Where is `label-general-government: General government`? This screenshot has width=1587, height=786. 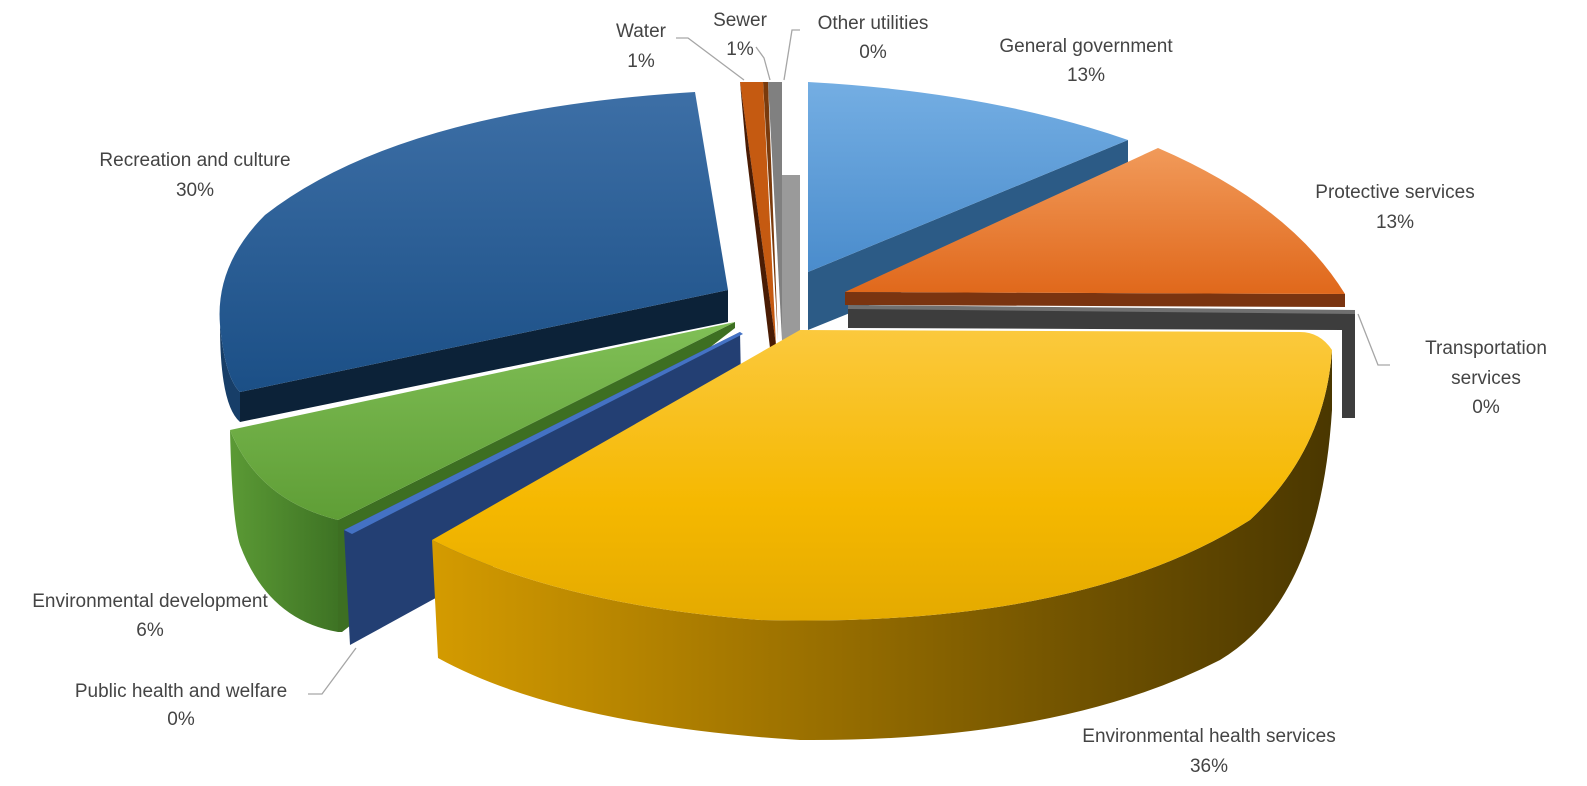 label-general-government: General government is located at coordinates (1086, 46).